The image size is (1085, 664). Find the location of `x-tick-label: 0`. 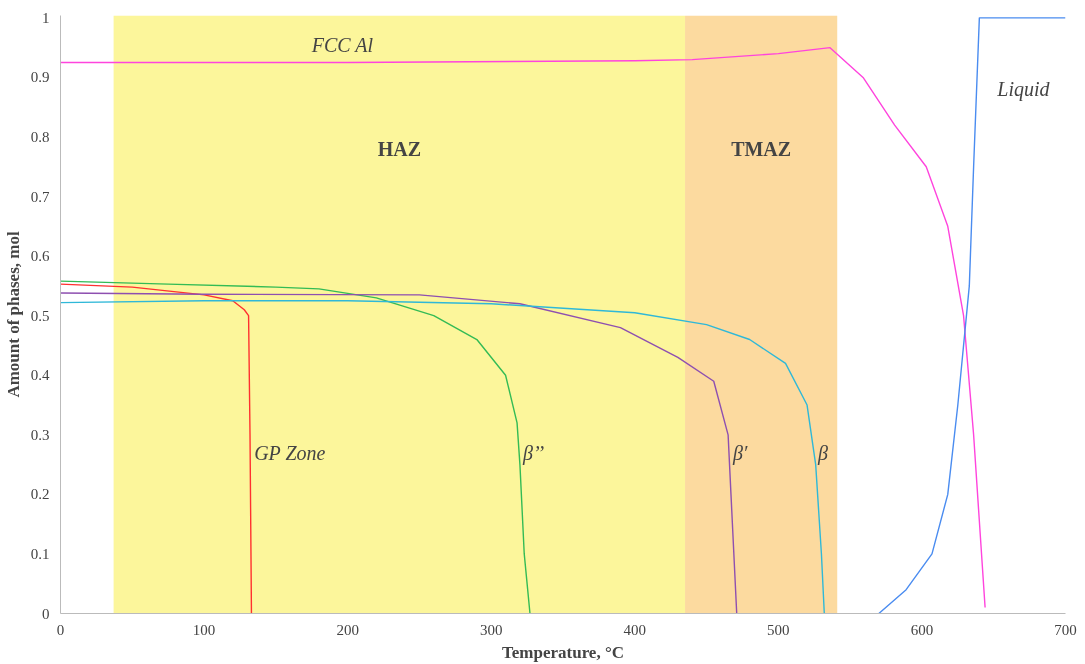

x-tick-label: 0 is located at coordinates (60, 629).